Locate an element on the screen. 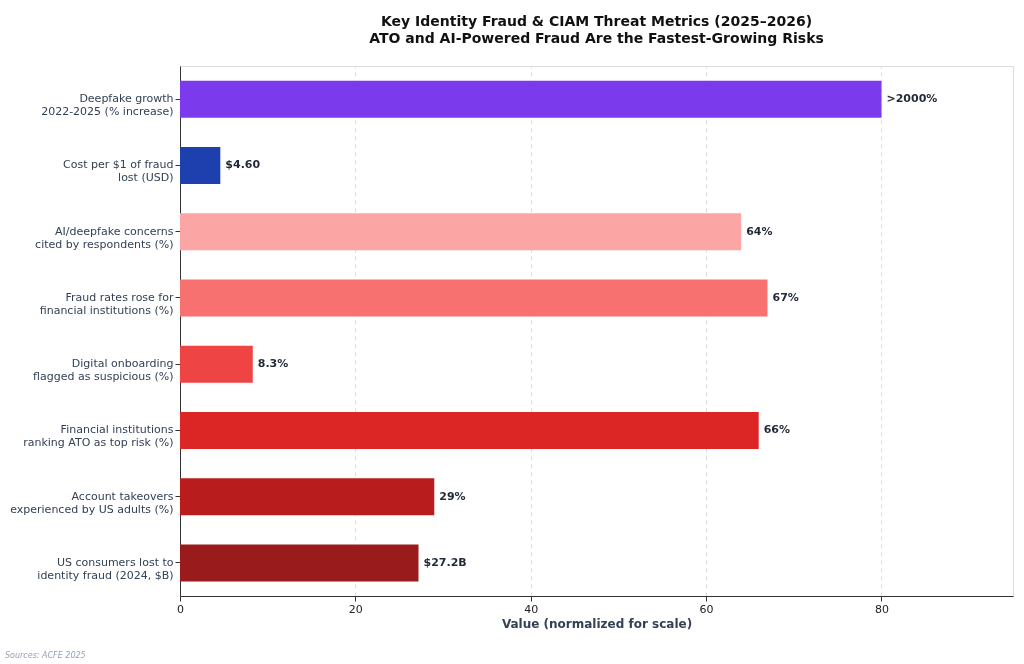  y-tick-label: AI/deepfake concerns cited by respondents (%) is located at coordinates (104, 237).